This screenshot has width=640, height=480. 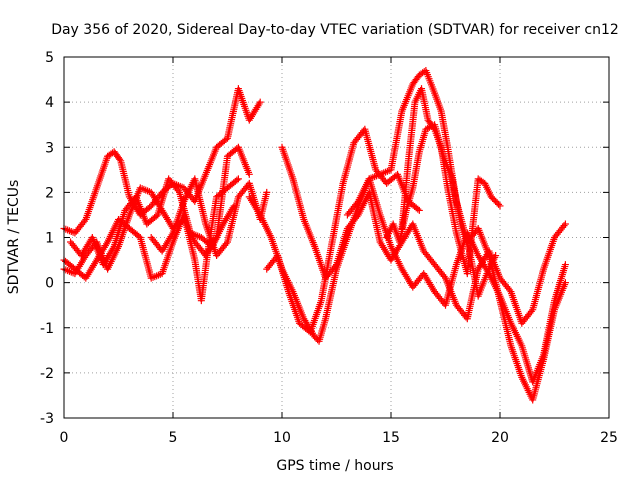 I want to click on x-tick-label: 5, so click(x=173, y=438).